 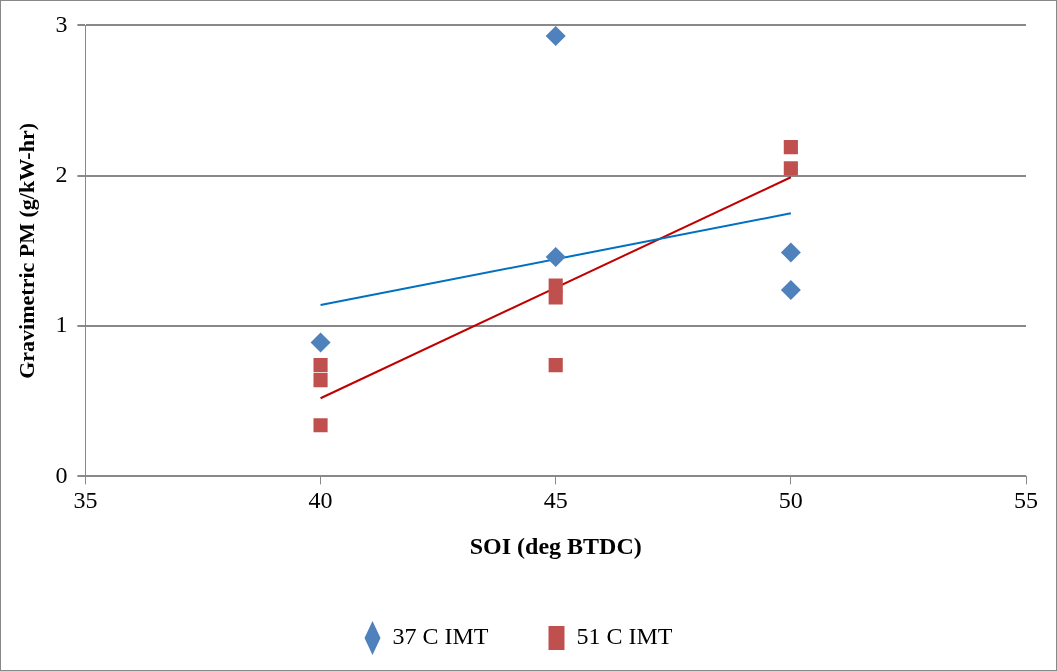 I want to click on x-tick-label: 35, so click(x=85, y=500).